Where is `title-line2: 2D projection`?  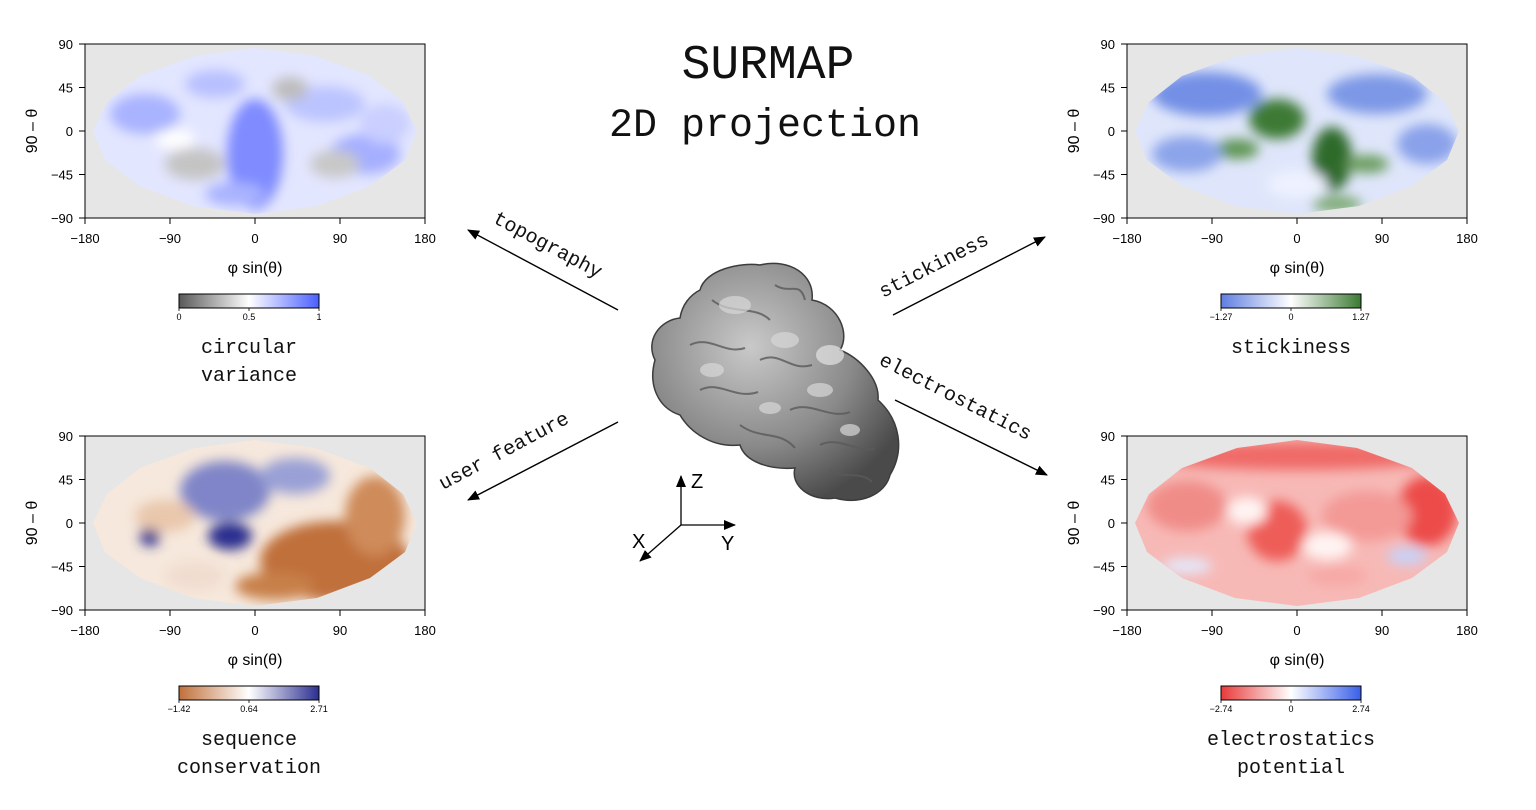 title-line2: 2D projection is located at coordinates (765, 126).